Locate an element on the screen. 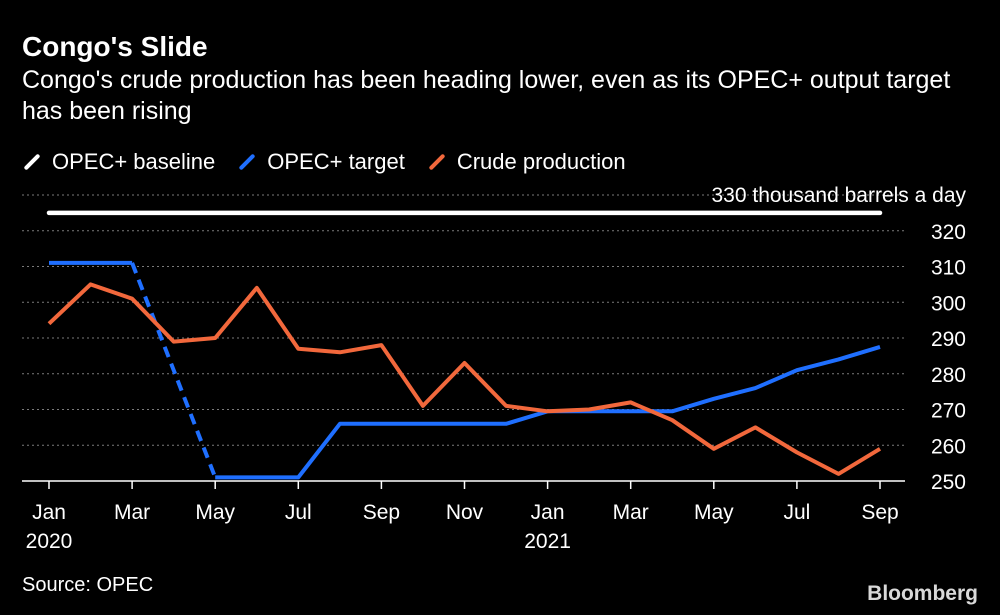  legend-label-target: OPEC+ target is located at coordinates (336, 161).